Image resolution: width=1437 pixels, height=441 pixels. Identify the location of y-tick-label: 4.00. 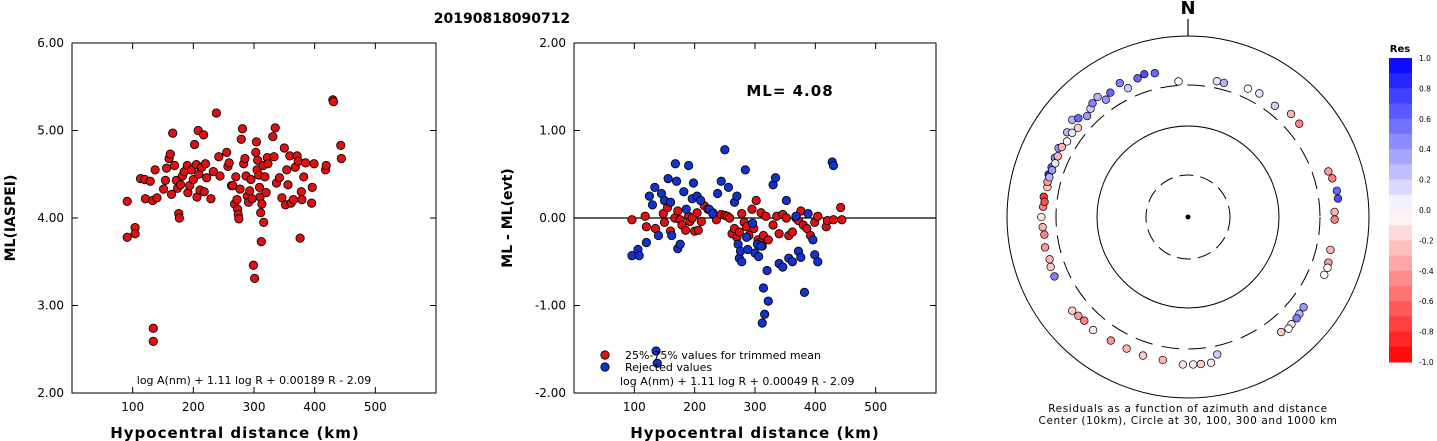
(50, 218).